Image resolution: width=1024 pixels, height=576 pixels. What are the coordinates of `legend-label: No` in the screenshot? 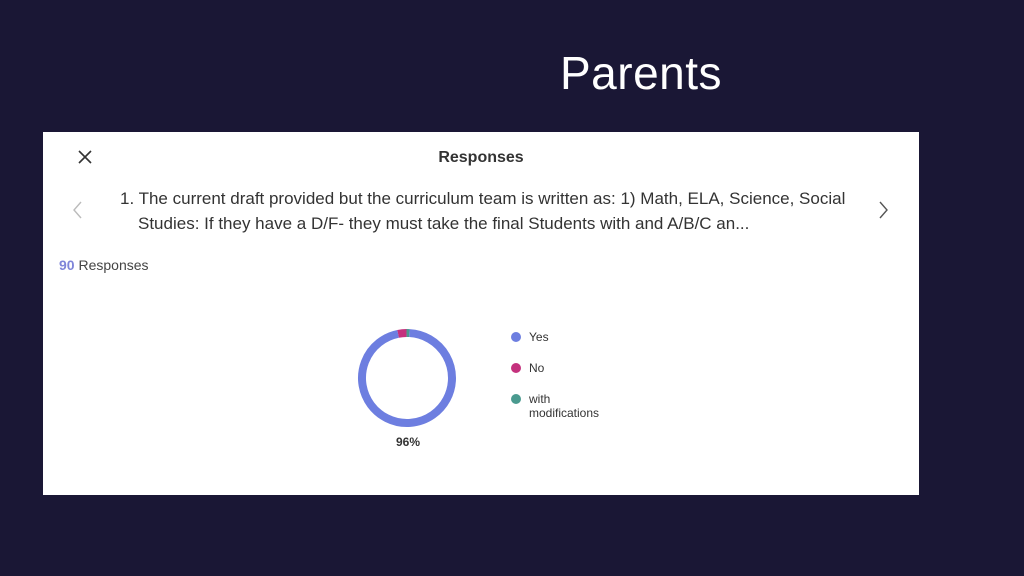 It's located at (537, 368).